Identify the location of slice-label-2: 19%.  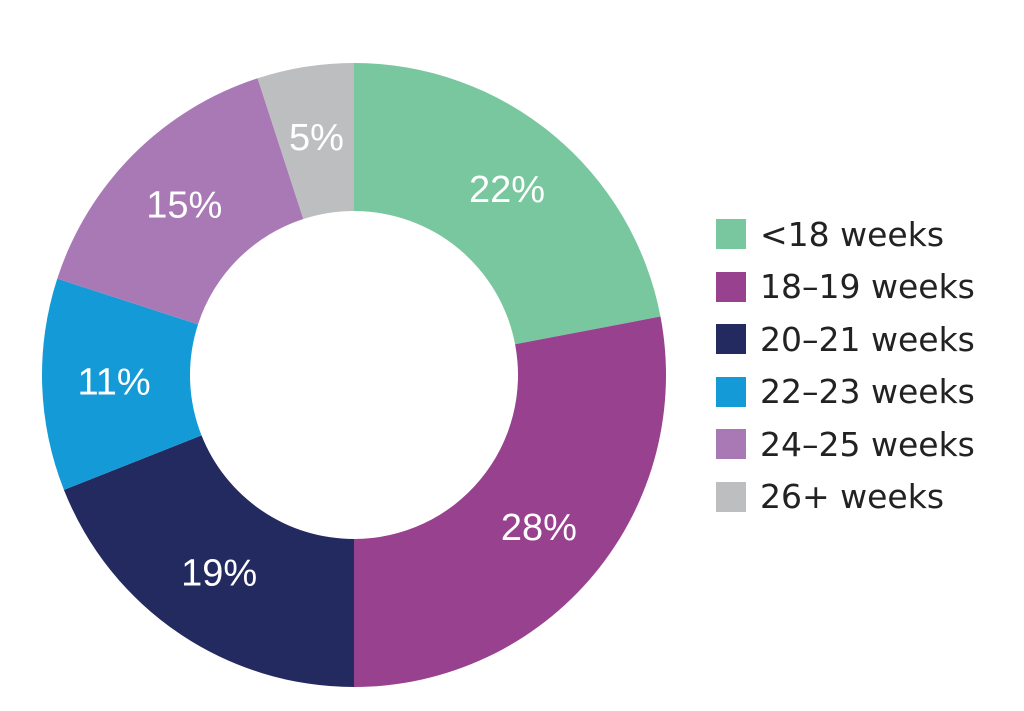
(219, 573).